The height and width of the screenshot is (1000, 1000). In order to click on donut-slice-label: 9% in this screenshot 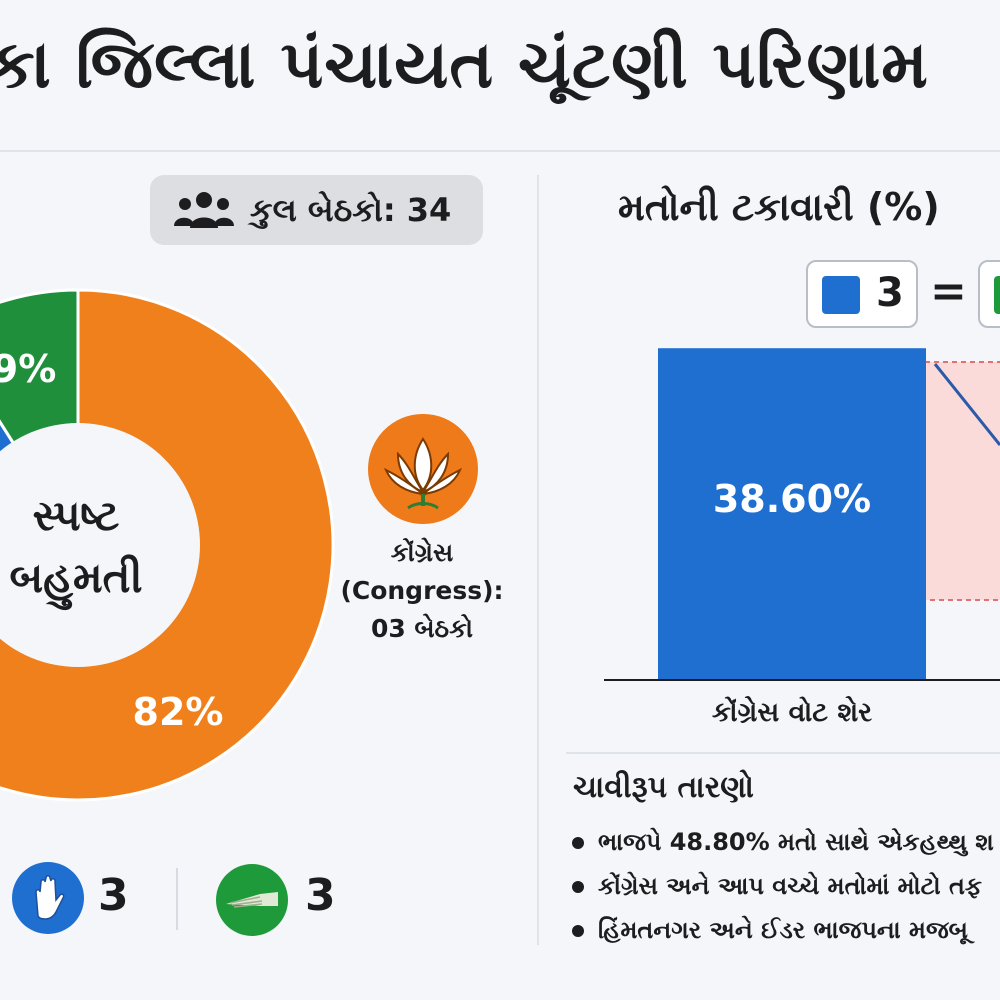, I will do `click(28, 369)`.